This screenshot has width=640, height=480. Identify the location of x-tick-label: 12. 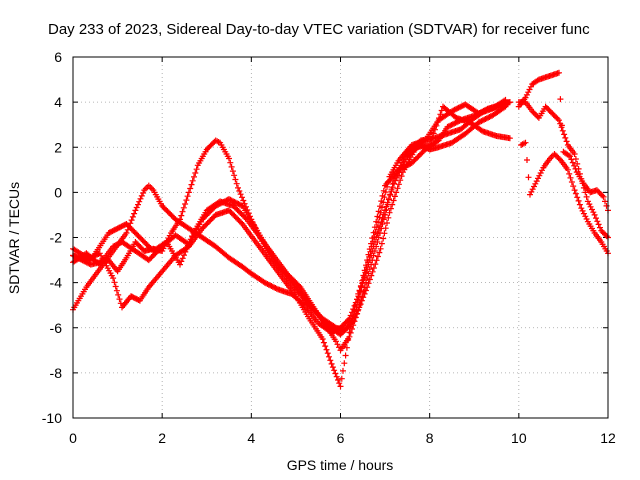
(608, 438).